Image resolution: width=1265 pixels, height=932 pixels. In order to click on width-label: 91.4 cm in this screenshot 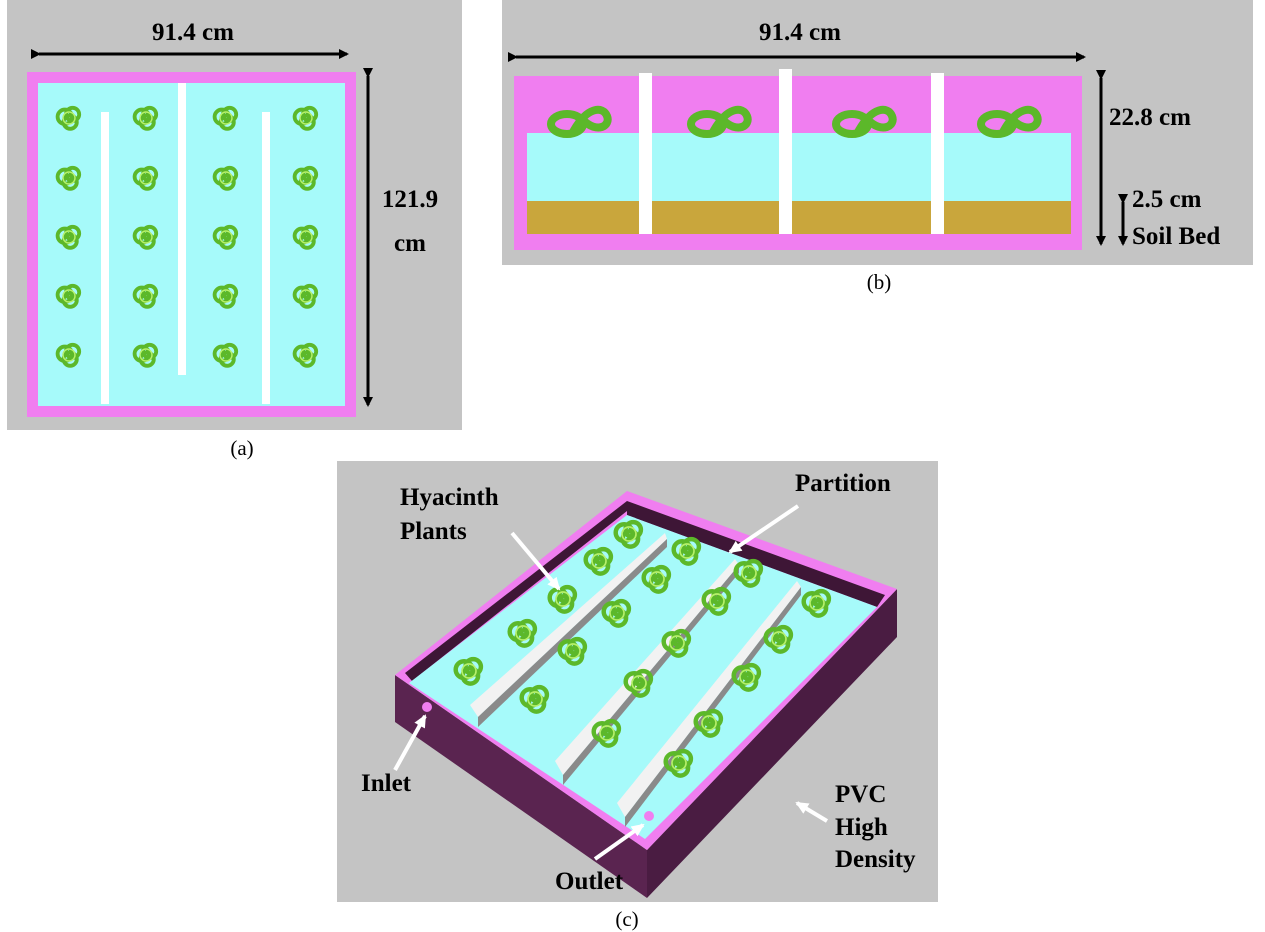, I will do `click(193, 32)`.